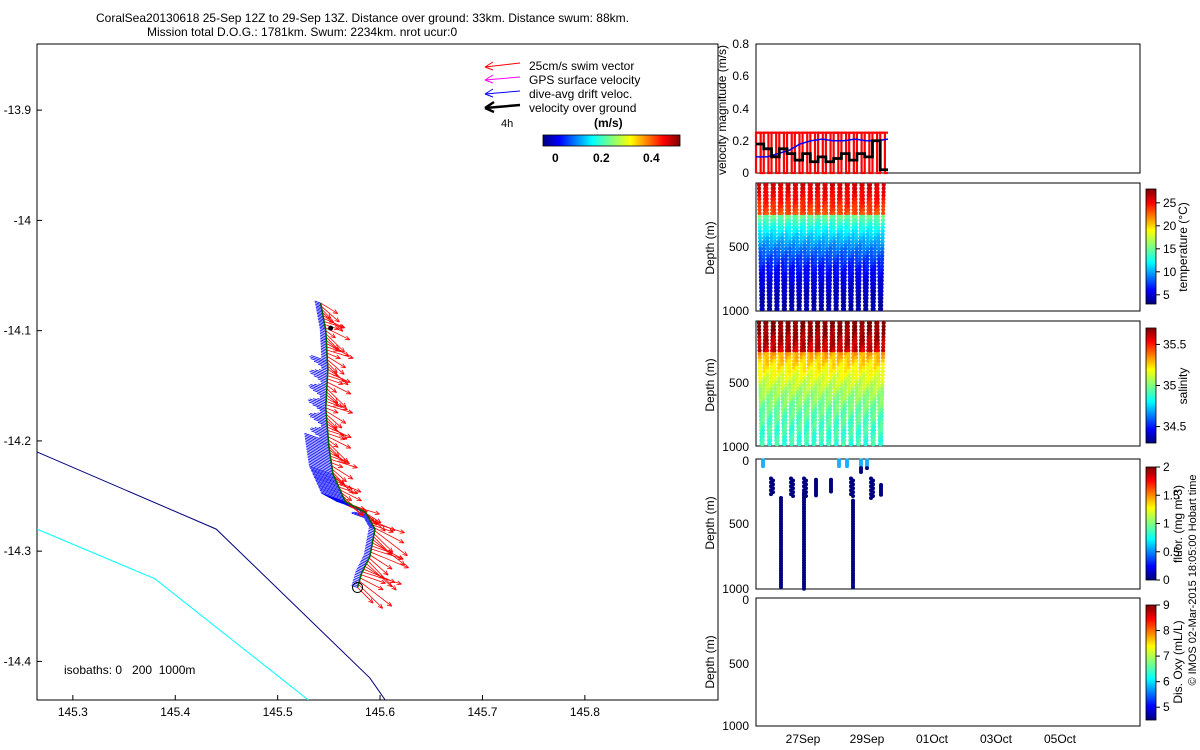 This screenshot has height=750, width=1200. I want to click on ground-speed-series, so click(822, 155).